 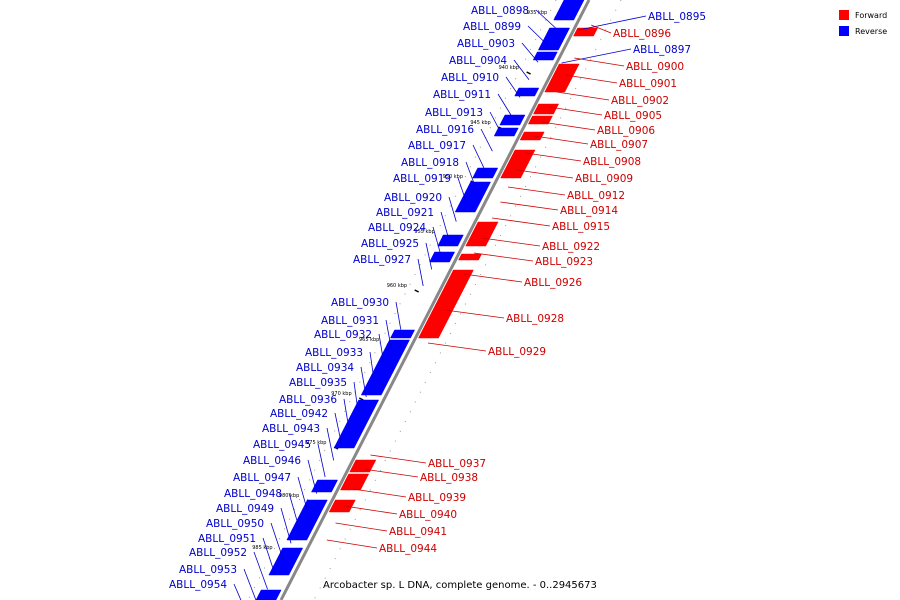 What do you see at coordinates (581, 227) in the screenshot?
I see `forward-gene-label: ABLL_0915` at bounding box center [581, 227].